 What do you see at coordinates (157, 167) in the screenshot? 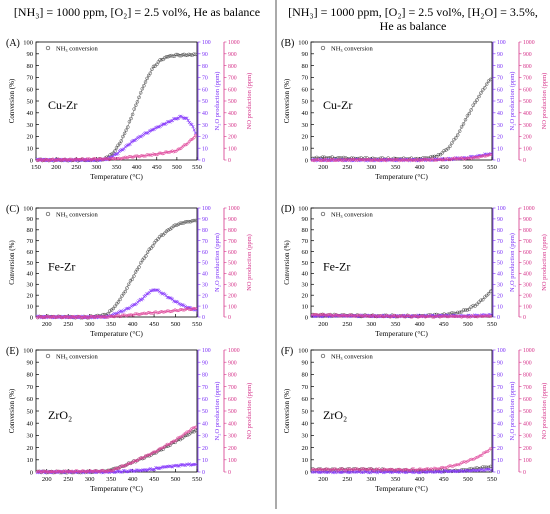
I see `x-tick-label: 450` at bounding box center [157, 167].